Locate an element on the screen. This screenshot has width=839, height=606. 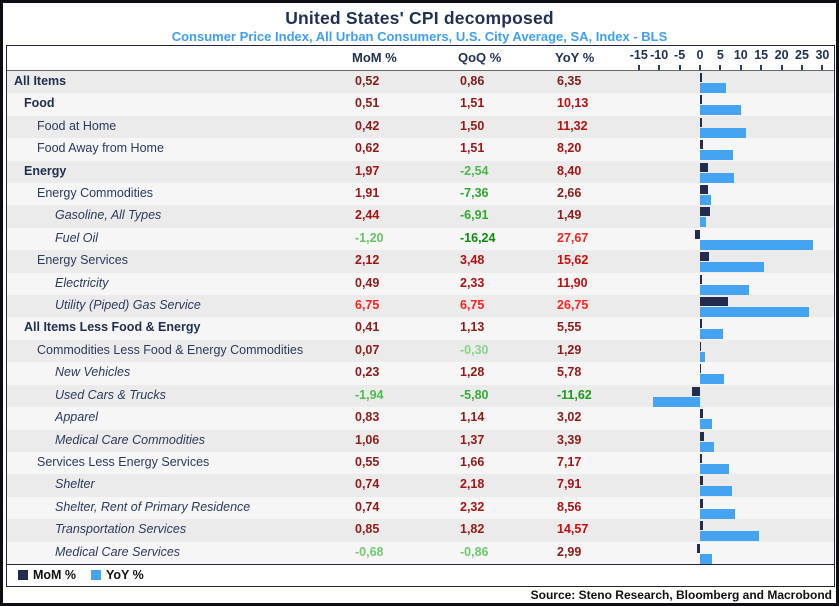
table-row: New Vehicles 0,23 1,28 5,78 is located at coordinates (420, 373).